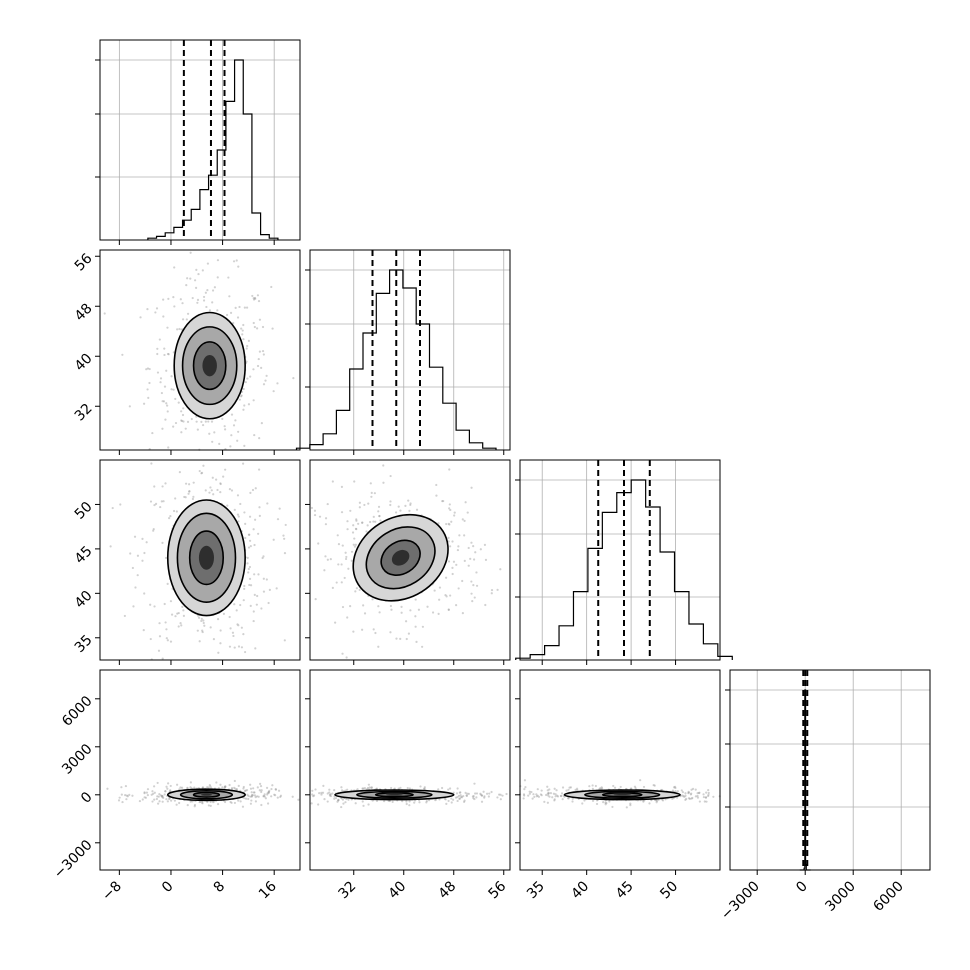  I want to click on y-tick-label-2-3: 50, so click(84, 511).